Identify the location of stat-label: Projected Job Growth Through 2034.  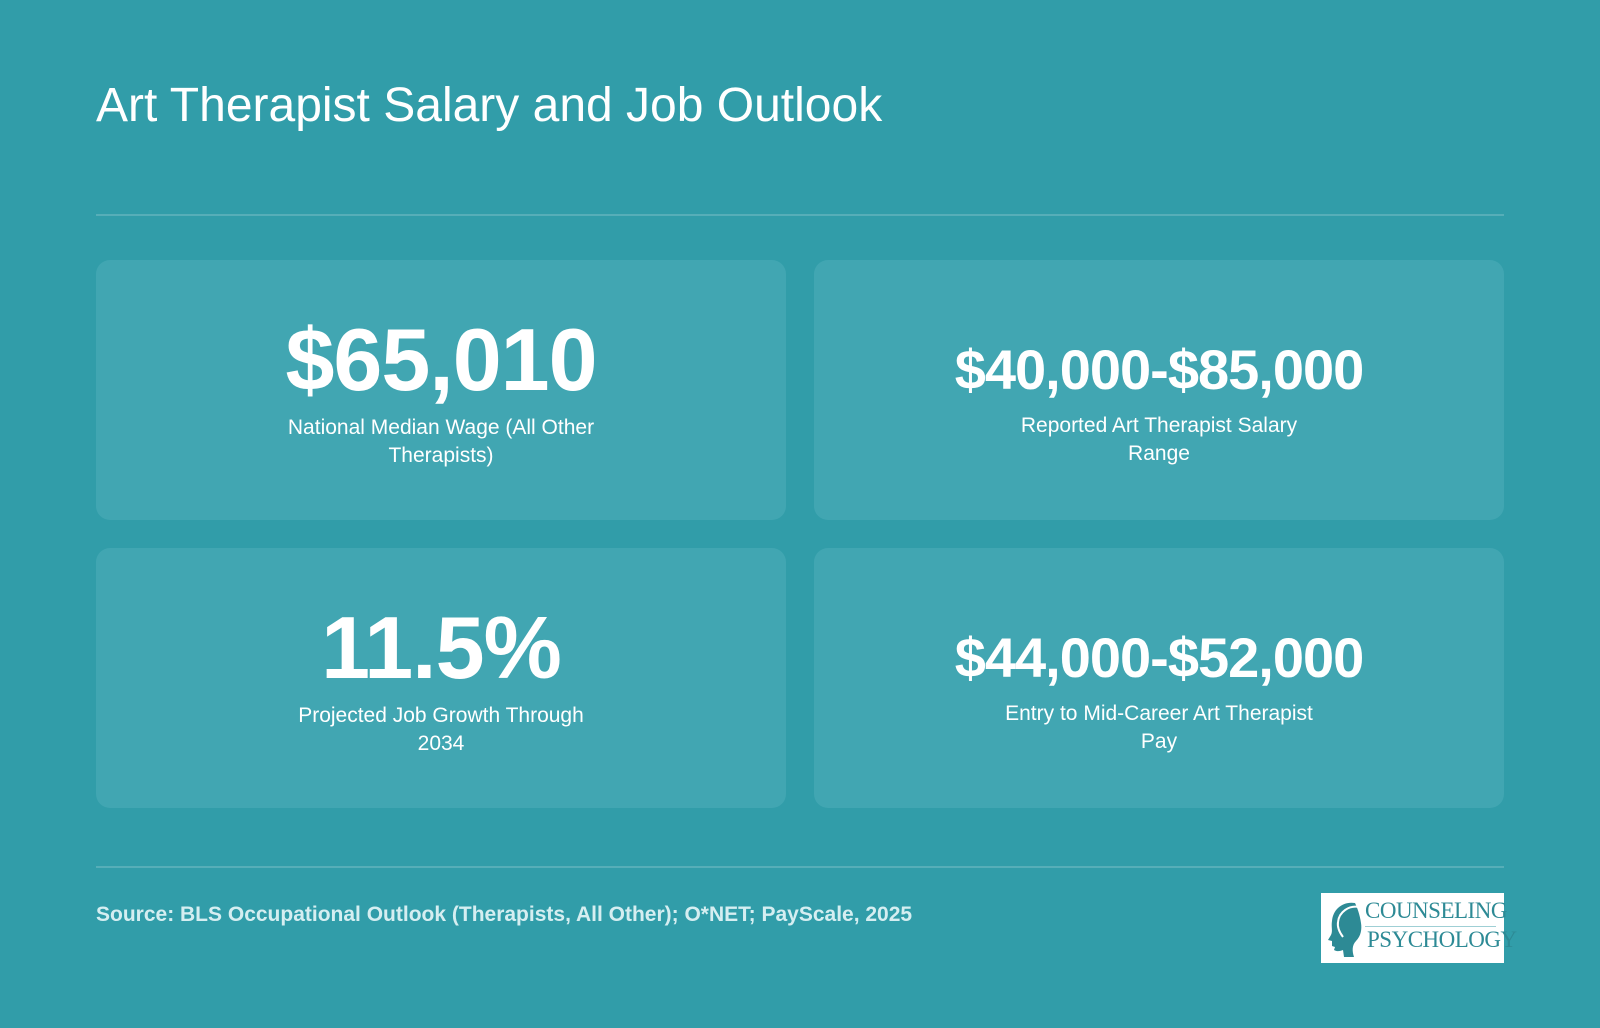
(441, 729).